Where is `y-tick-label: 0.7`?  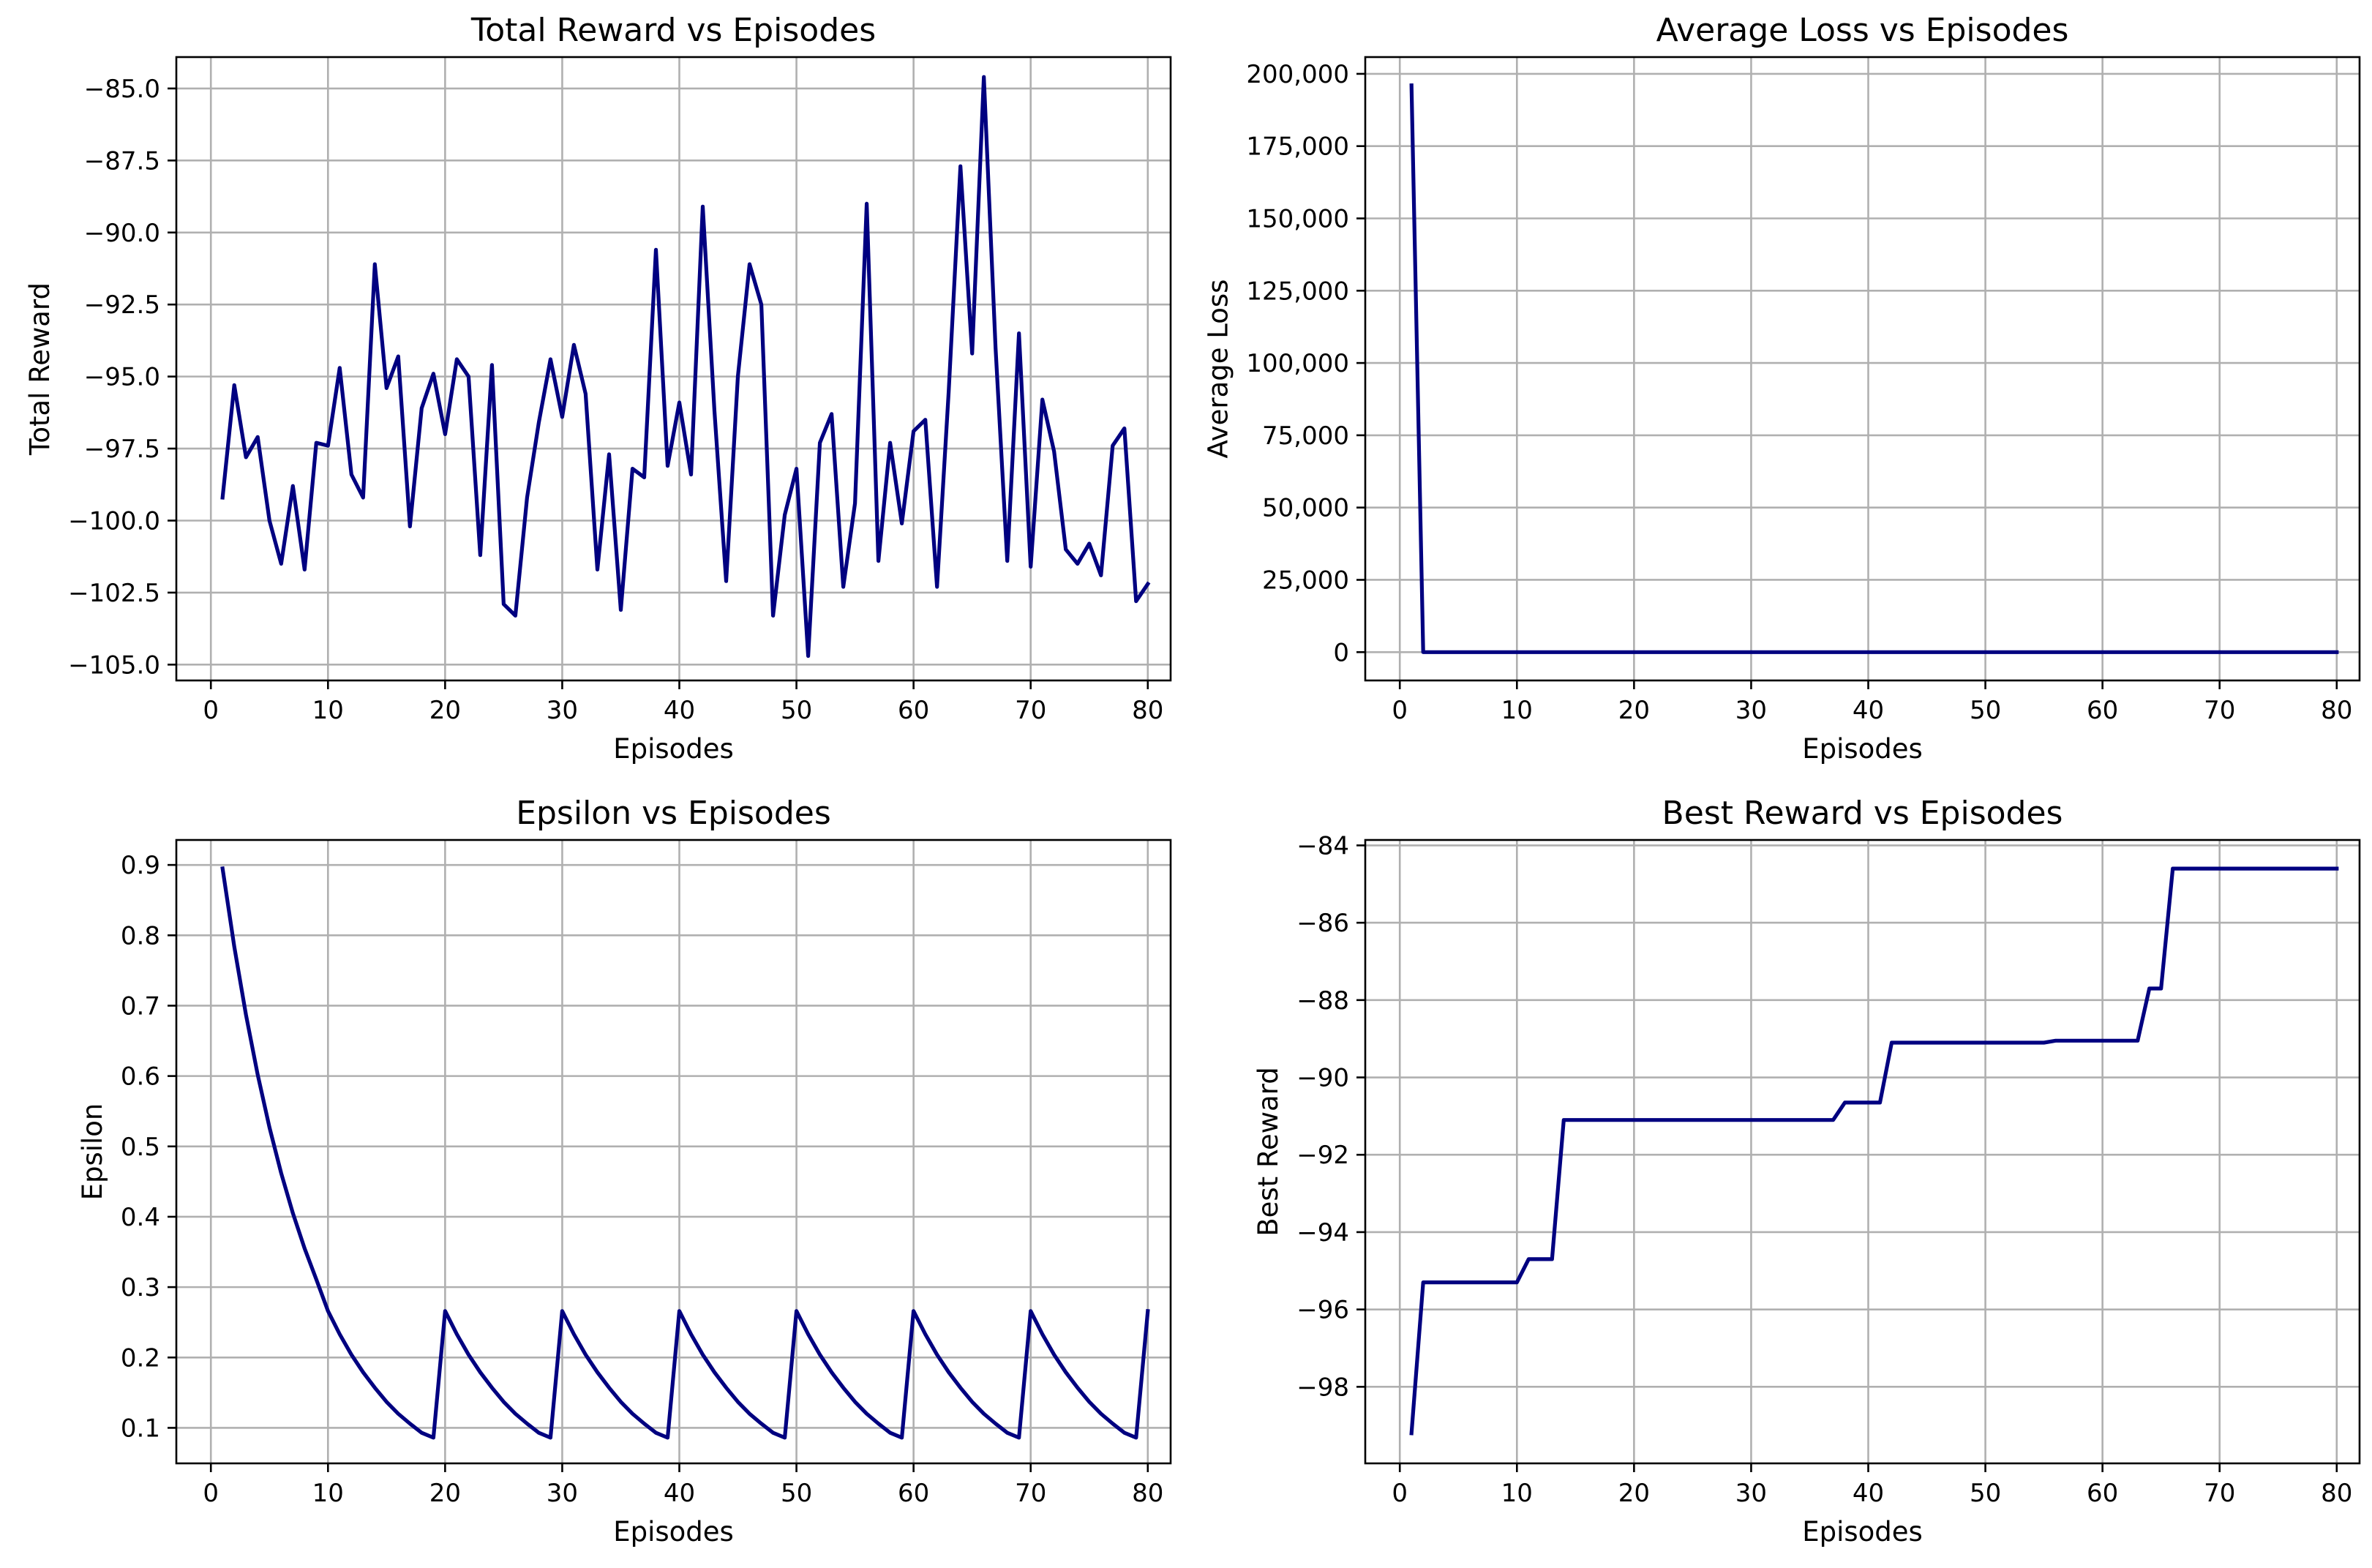
y-tick-label: 0.7 is located at coordinates (140, 1006).